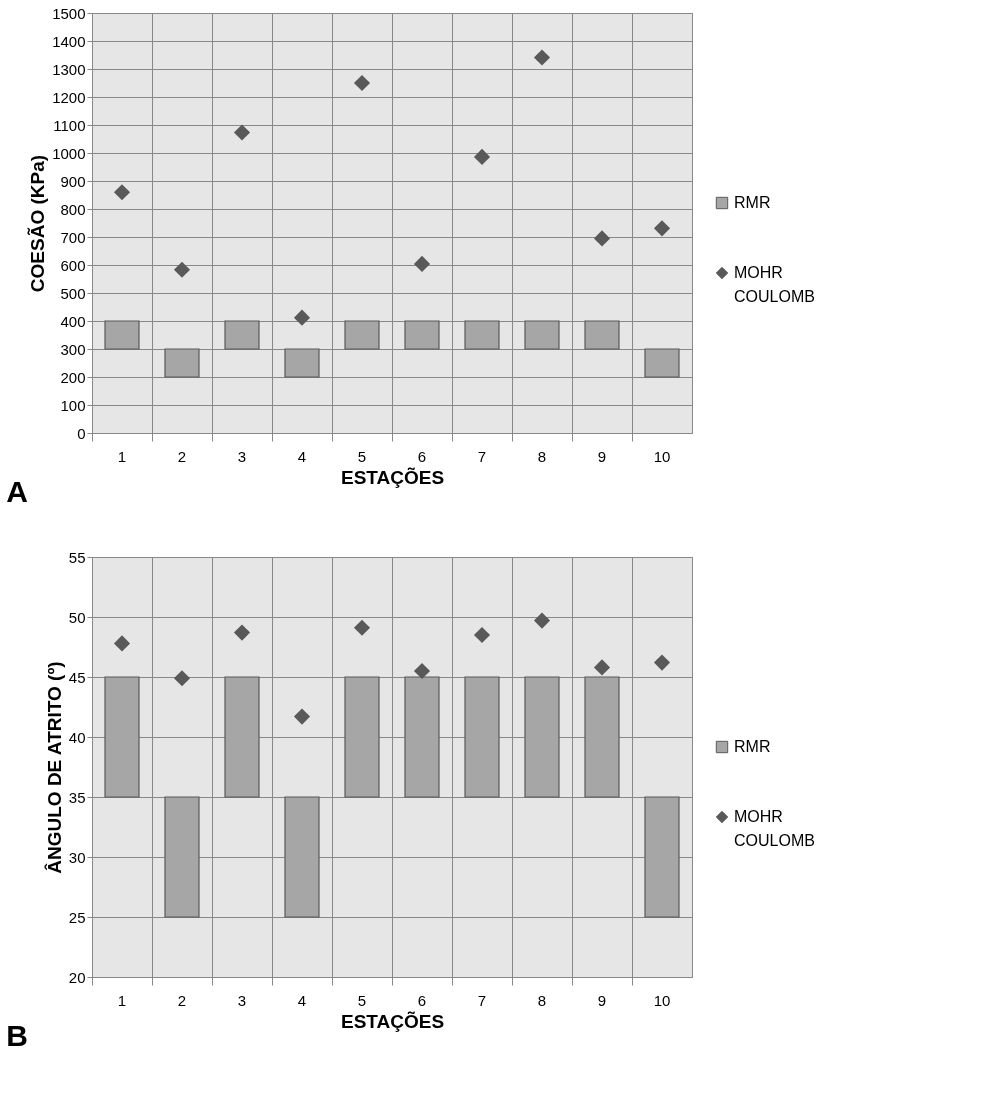 Image resolution: width=998 pixels, height=1110 pixels. Describe the element at coordinates (73, 181) in the screenshot. I see `y-tick-label: 900` at that location.